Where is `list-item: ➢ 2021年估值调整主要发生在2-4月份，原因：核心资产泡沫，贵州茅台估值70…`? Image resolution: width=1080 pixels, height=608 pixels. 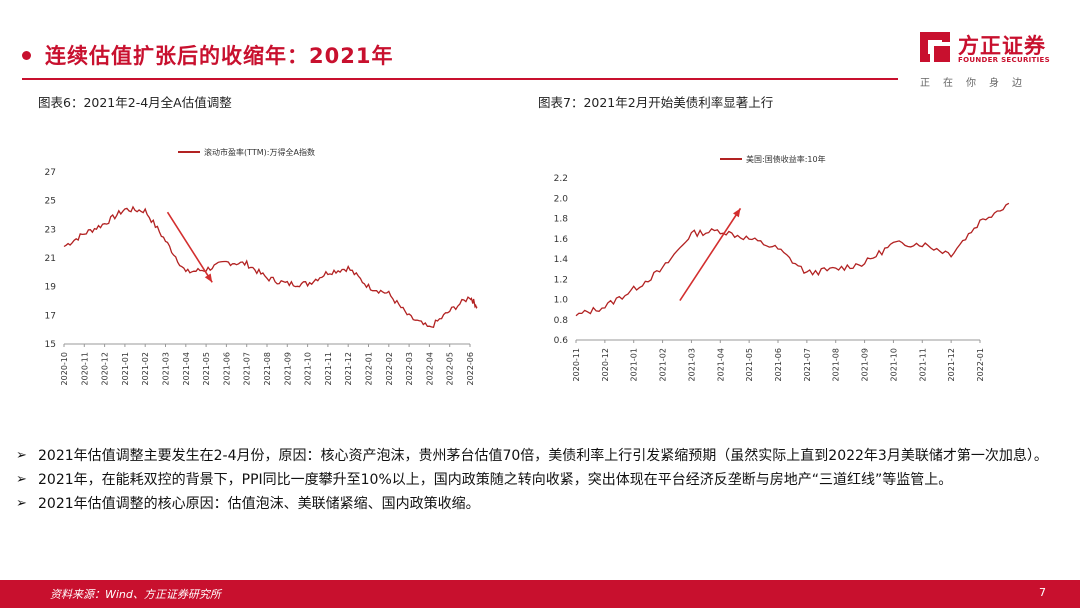
list-item: ➢ 2021年估值调整主要发生在2-4月份，原因：核心资产泡沫，贵州茅台估值70… is located at coordinates (536, 456).